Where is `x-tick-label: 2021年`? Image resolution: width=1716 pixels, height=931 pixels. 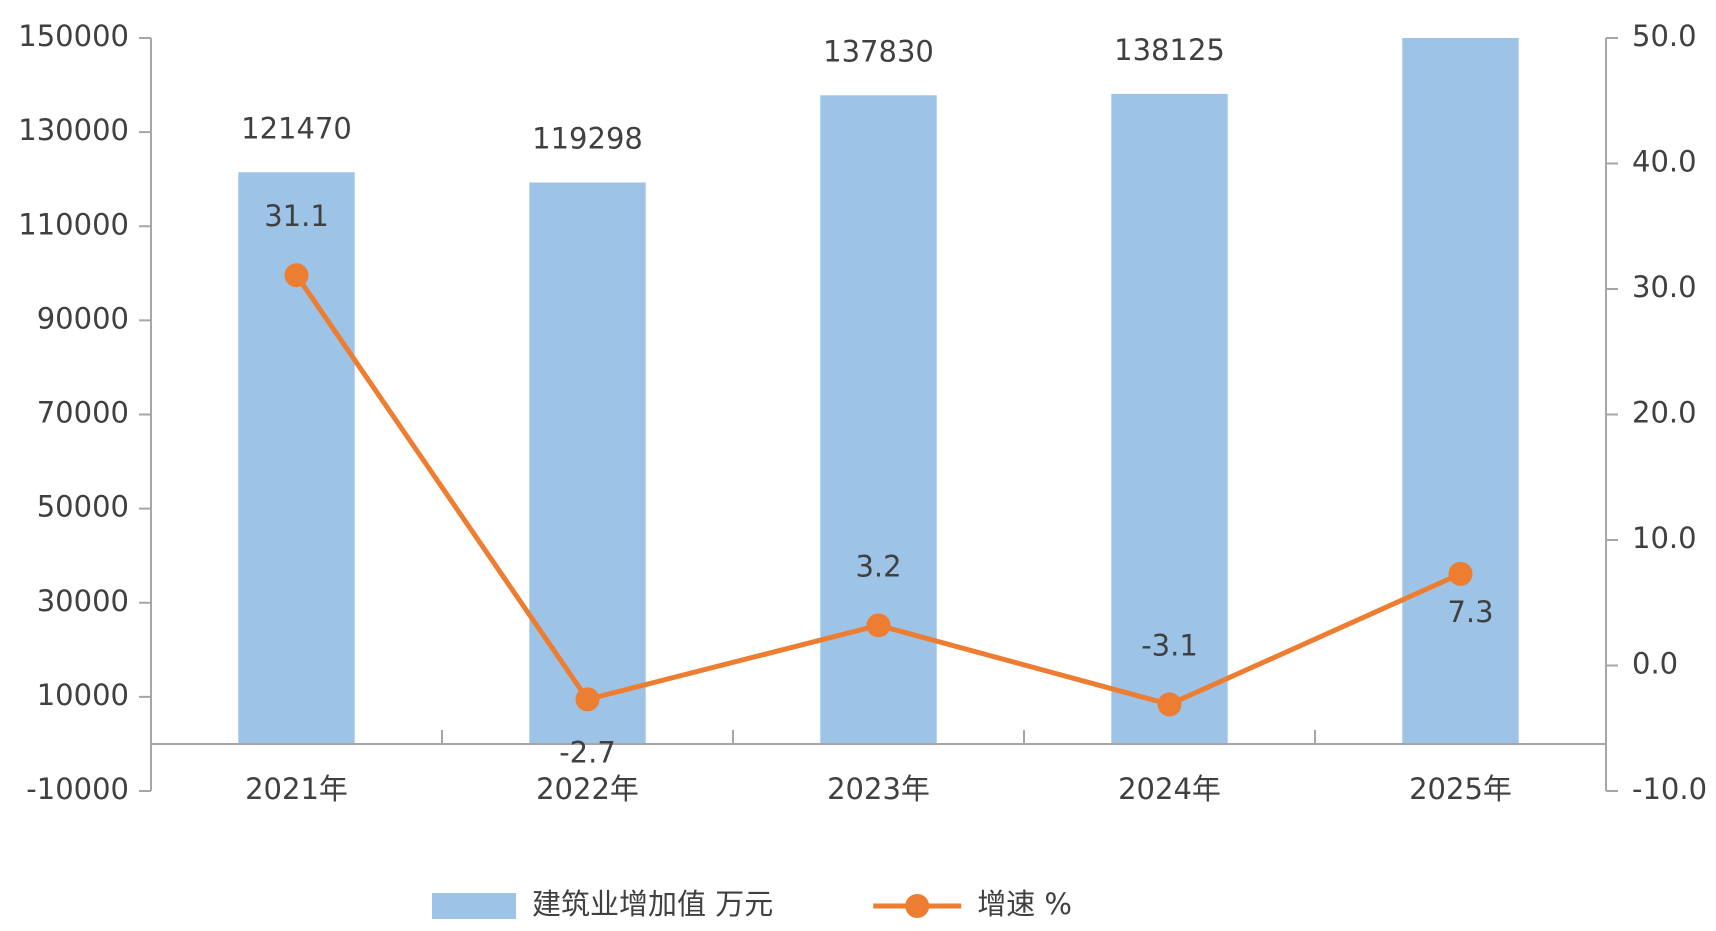
x-tick-label: 2021年 is located at coordinates (296, 789).